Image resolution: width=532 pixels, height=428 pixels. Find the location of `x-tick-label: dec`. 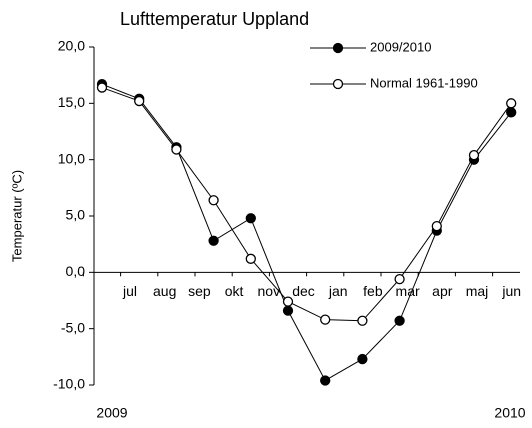

x-tick-label: dec is located at coordinates (303, 291).